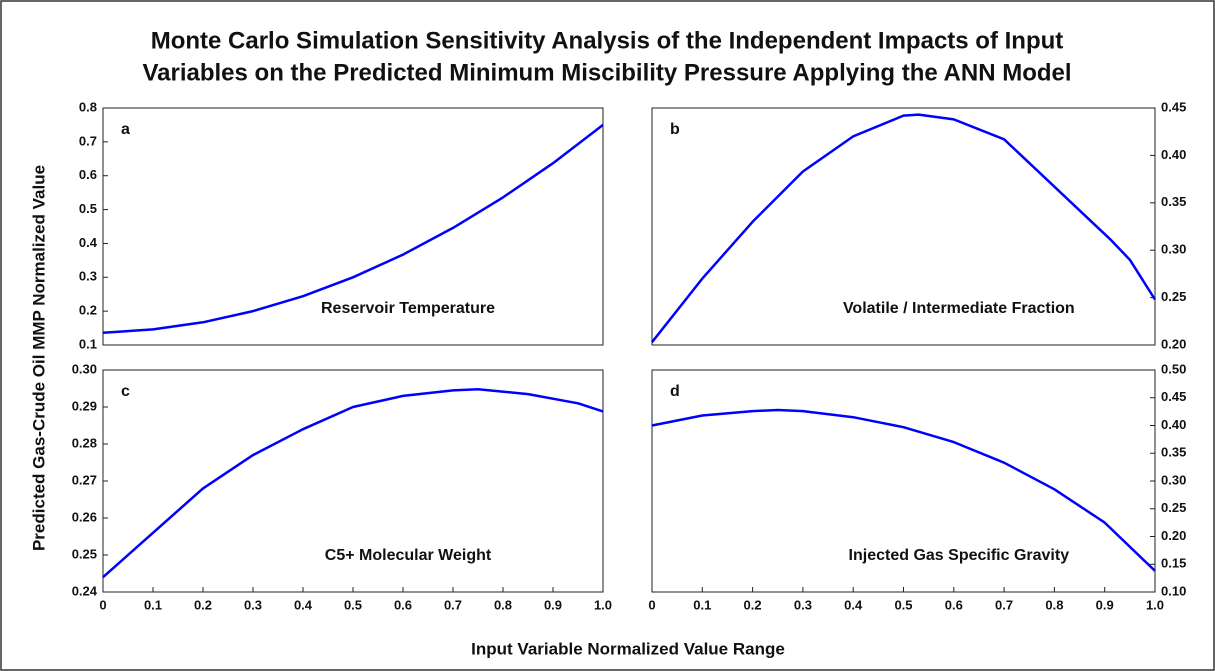 The height and width of the screenshot is (671, 1215). What do you see at coordinates (84, 516) in the screenshot?
I see `y-tick-label: 0.26` at bounding box center [84, 516].